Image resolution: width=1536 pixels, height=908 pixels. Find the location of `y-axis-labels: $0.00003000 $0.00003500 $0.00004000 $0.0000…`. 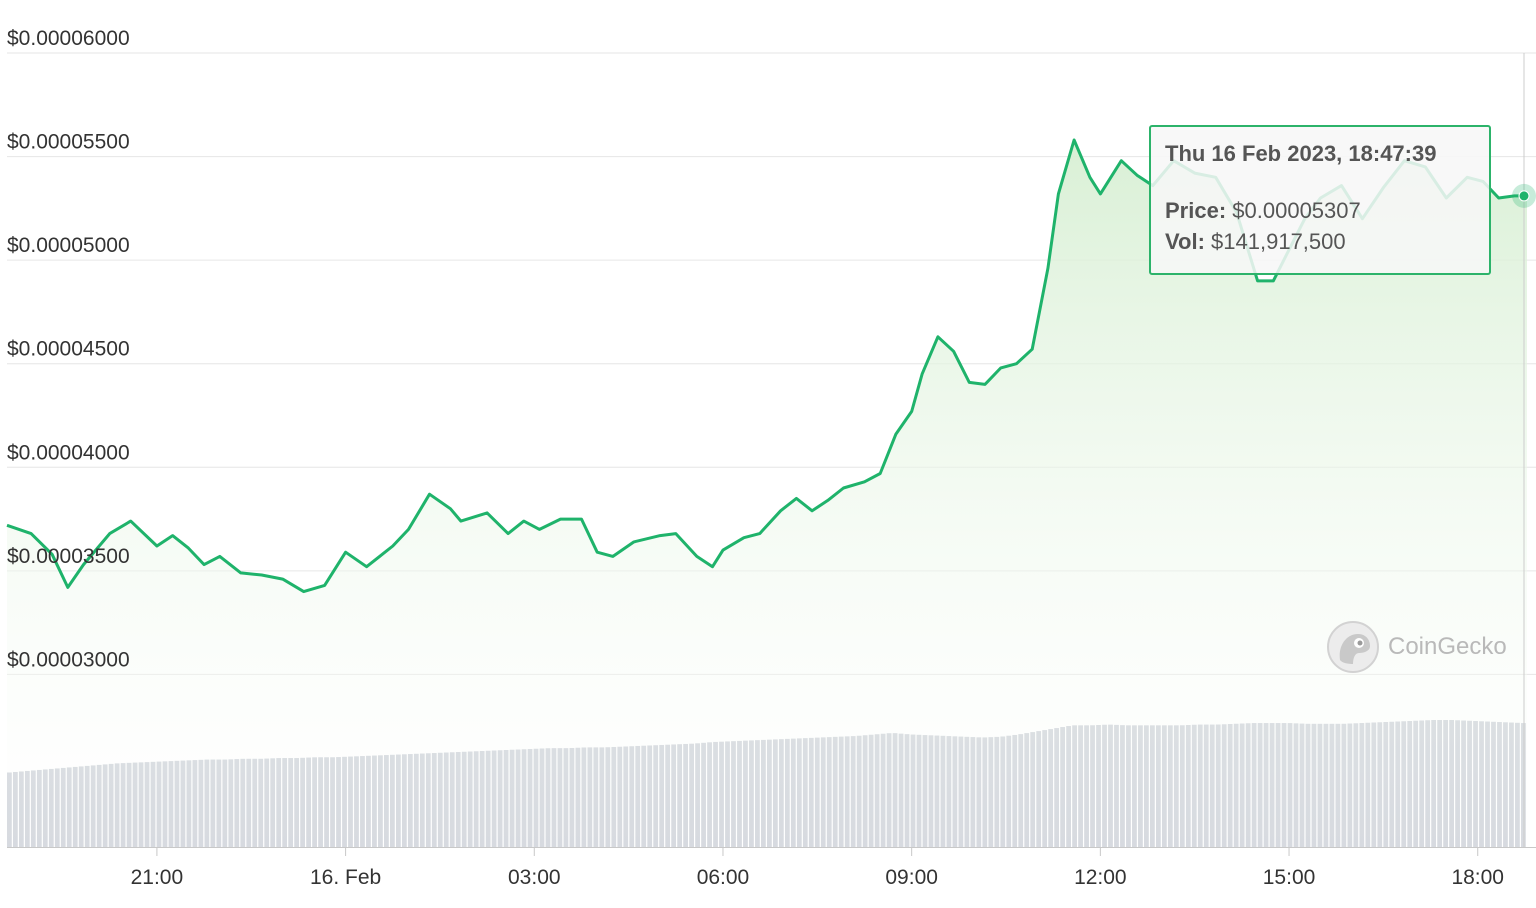

y-axis-labels: $0.00003000 $0.00003500 $0.00004000 $0.0000… is located at coordinates (68, 349).